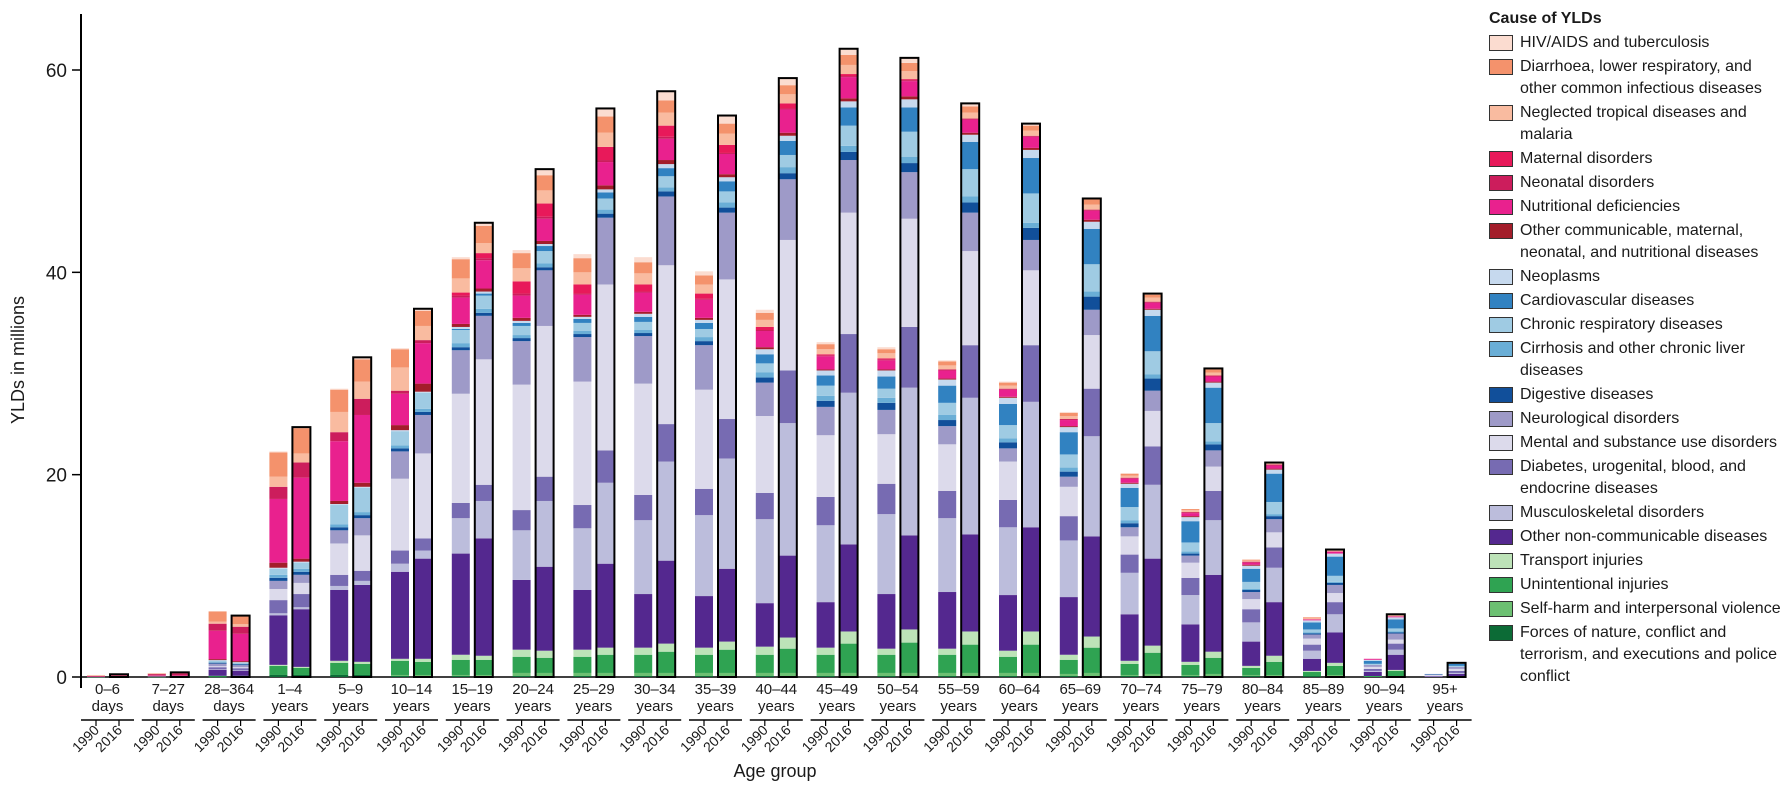 This screenshot has height=788, width=1786. I want to click on legend-label: Neurological disorders, so click(1600, 418).